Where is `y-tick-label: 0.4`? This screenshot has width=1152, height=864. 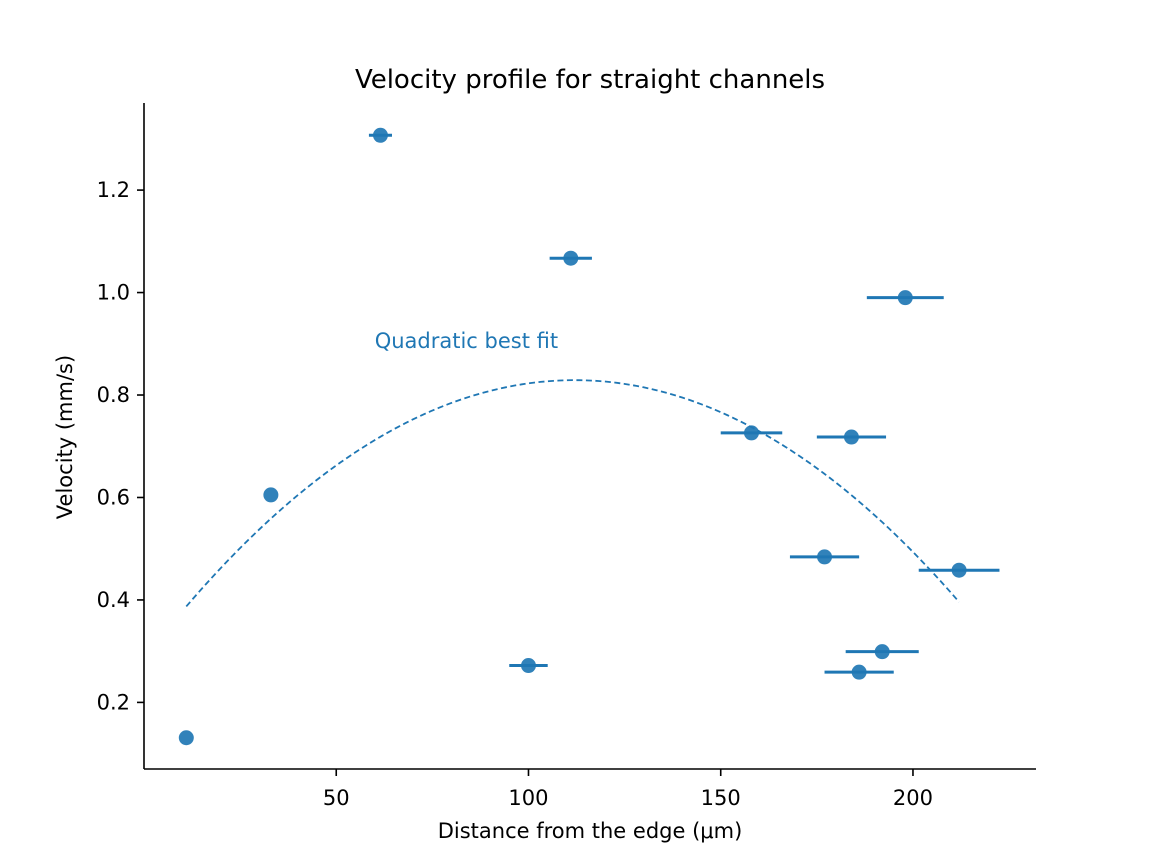 y-tick-label: 0.4 is located at coordinates (113, 600).